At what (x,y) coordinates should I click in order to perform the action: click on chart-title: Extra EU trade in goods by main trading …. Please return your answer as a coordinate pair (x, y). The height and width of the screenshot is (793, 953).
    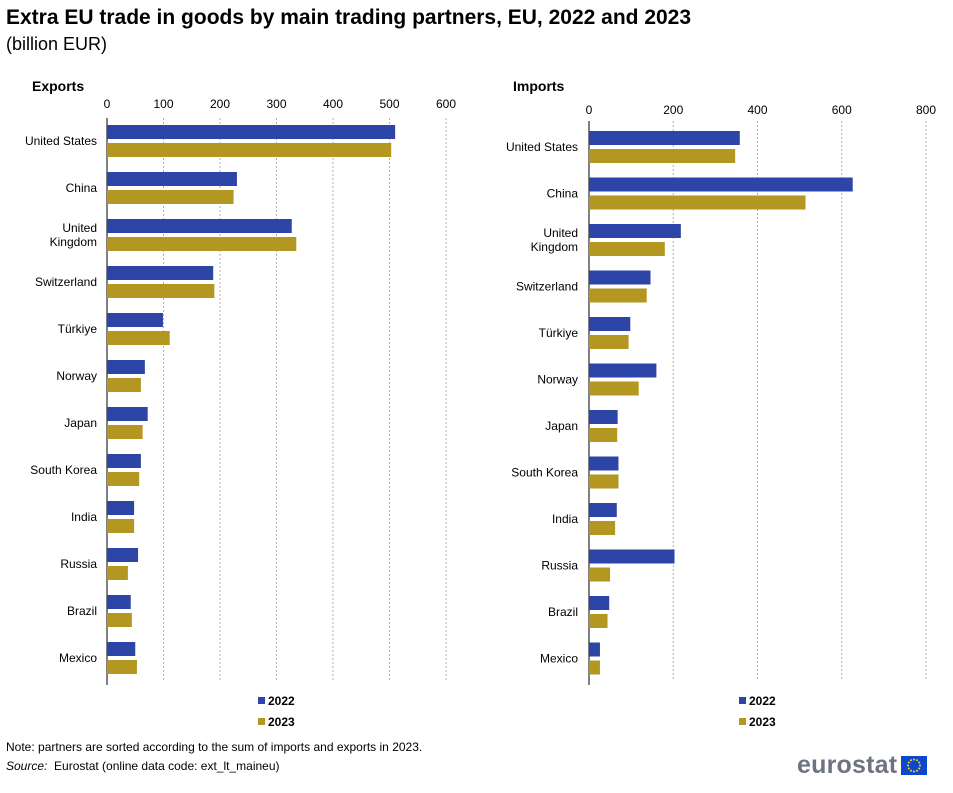
    Looking at the image, I should click on (349, 17).